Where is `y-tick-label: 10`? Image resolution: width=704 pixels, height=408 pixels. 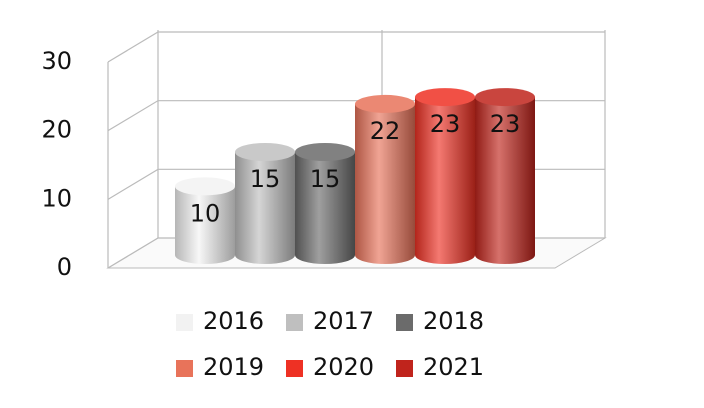 y-tick-label: 10 is located at coordinates (56, 198).